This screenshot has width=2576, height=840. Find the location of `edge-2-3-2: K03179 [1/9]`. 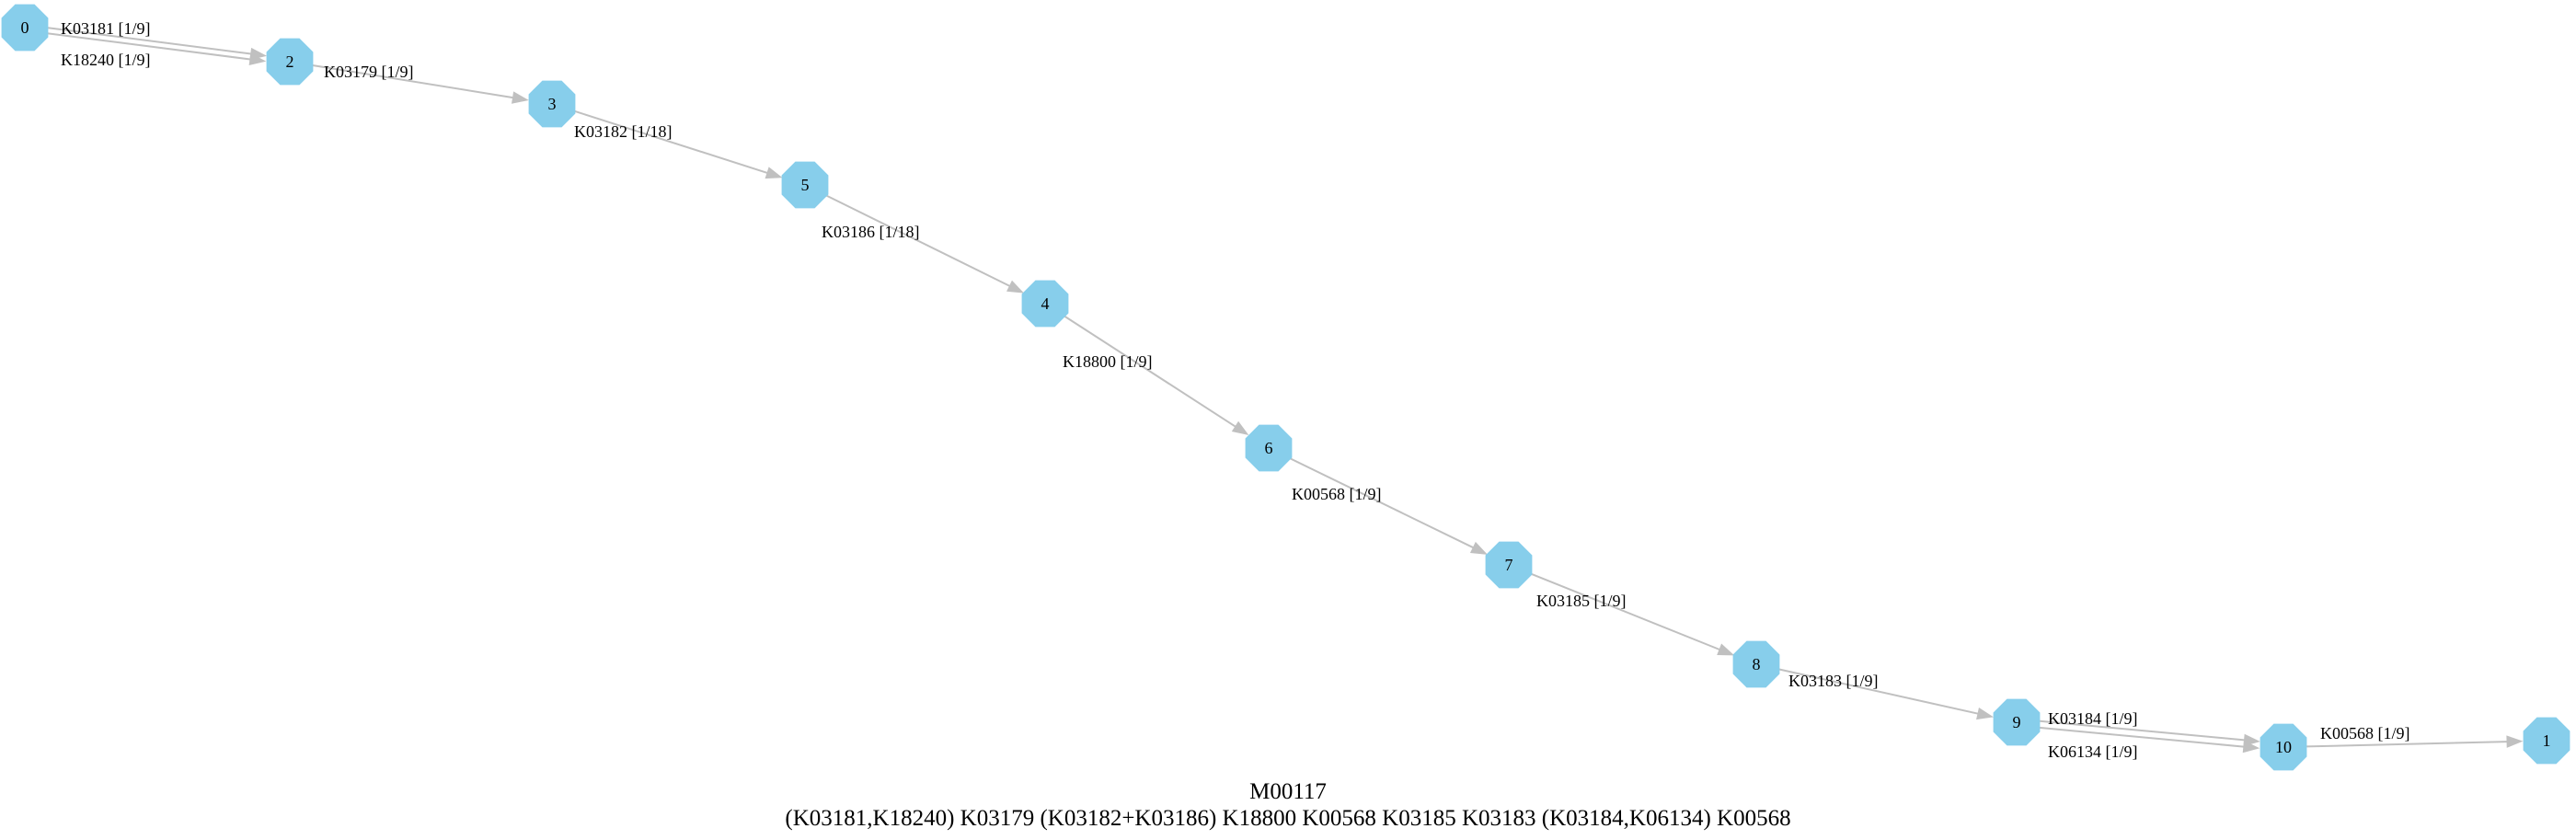

edge-2-3-2: K03179 [1/9] is located at coordinates (420, 83).